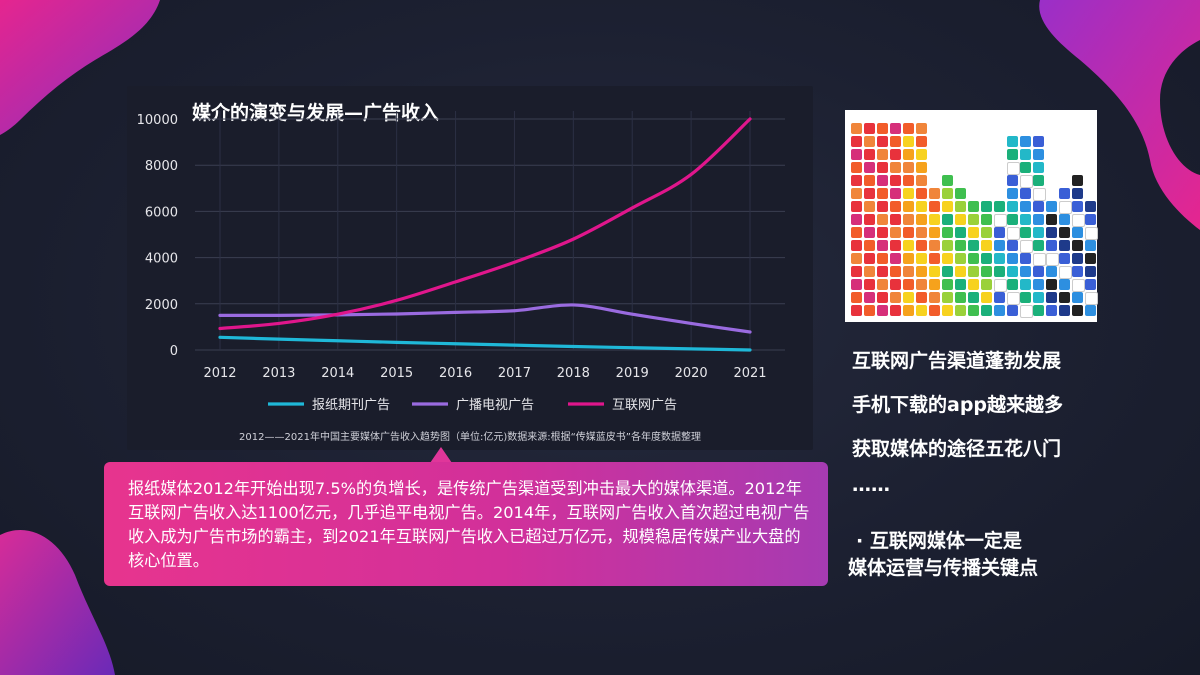 The image size is (1200, 675). Describe the element at coordinates (943, 568) in the screenshot. I see `right-text-conclusion: 媒体运营与传播关键点` at that location.